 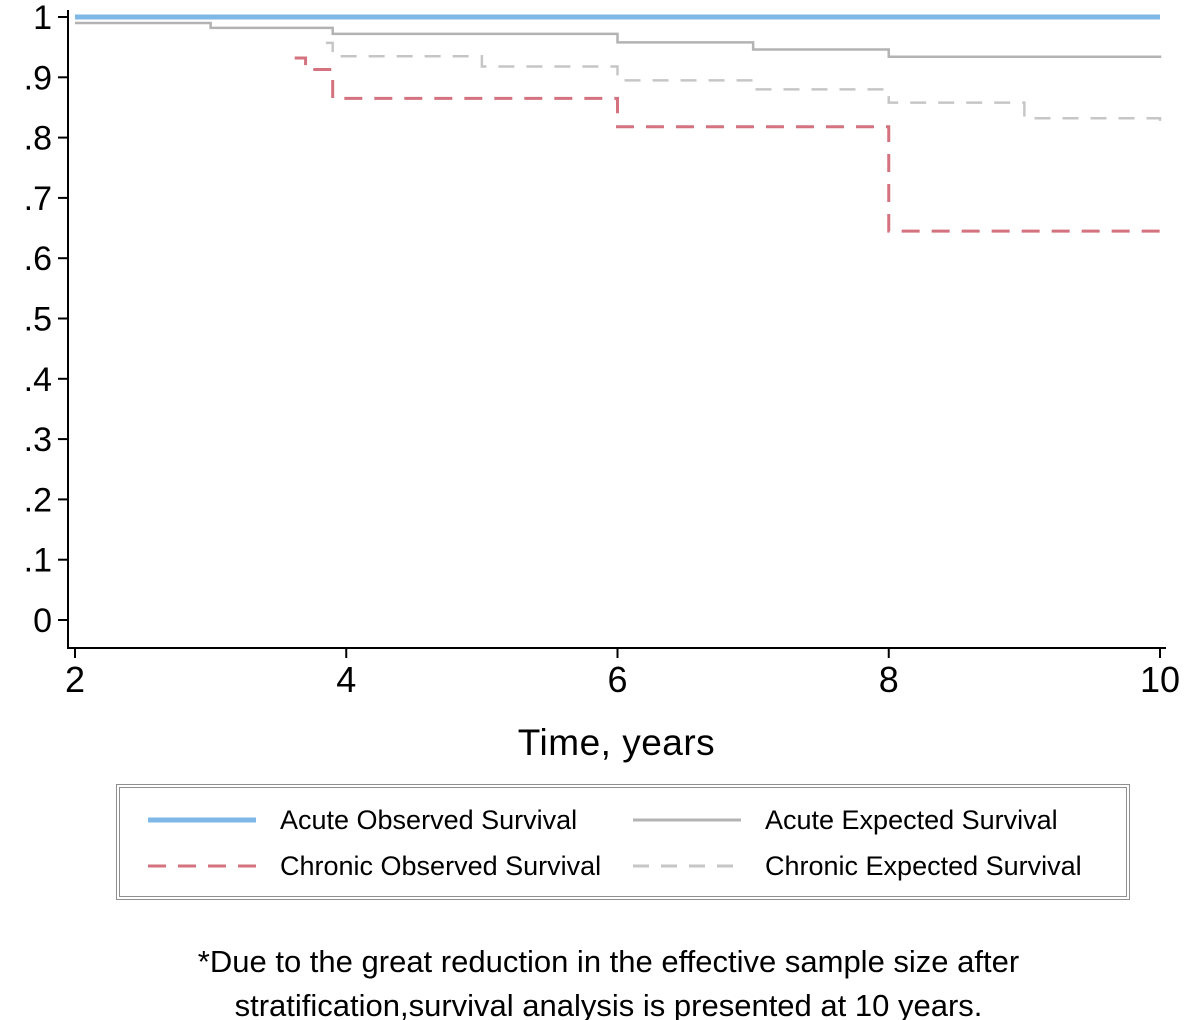 What do you see at coordinates (617, 679) in the screenshot?
I see `svg-text: 6` at bounding box center [617, 679].